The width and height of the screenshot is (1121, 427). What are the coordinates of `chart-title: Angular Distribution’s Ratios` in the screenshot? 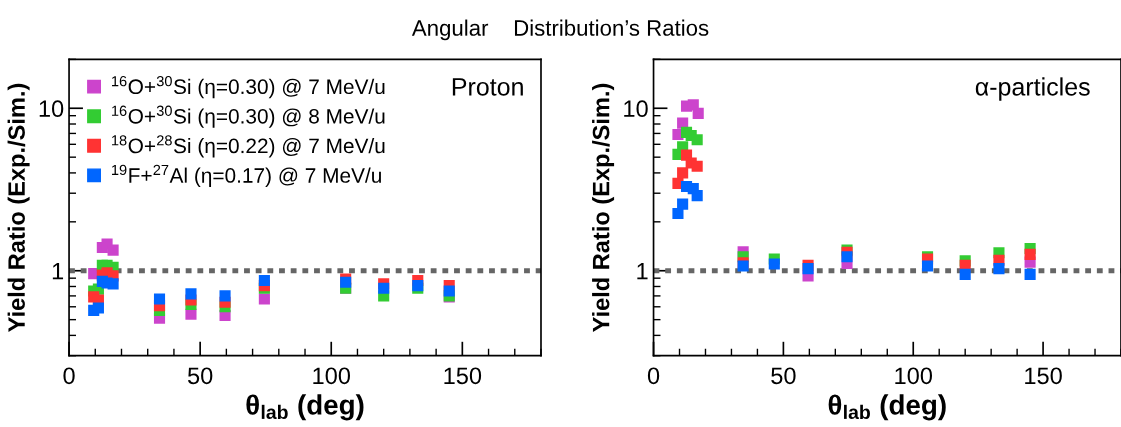 It's located at (560, 30).